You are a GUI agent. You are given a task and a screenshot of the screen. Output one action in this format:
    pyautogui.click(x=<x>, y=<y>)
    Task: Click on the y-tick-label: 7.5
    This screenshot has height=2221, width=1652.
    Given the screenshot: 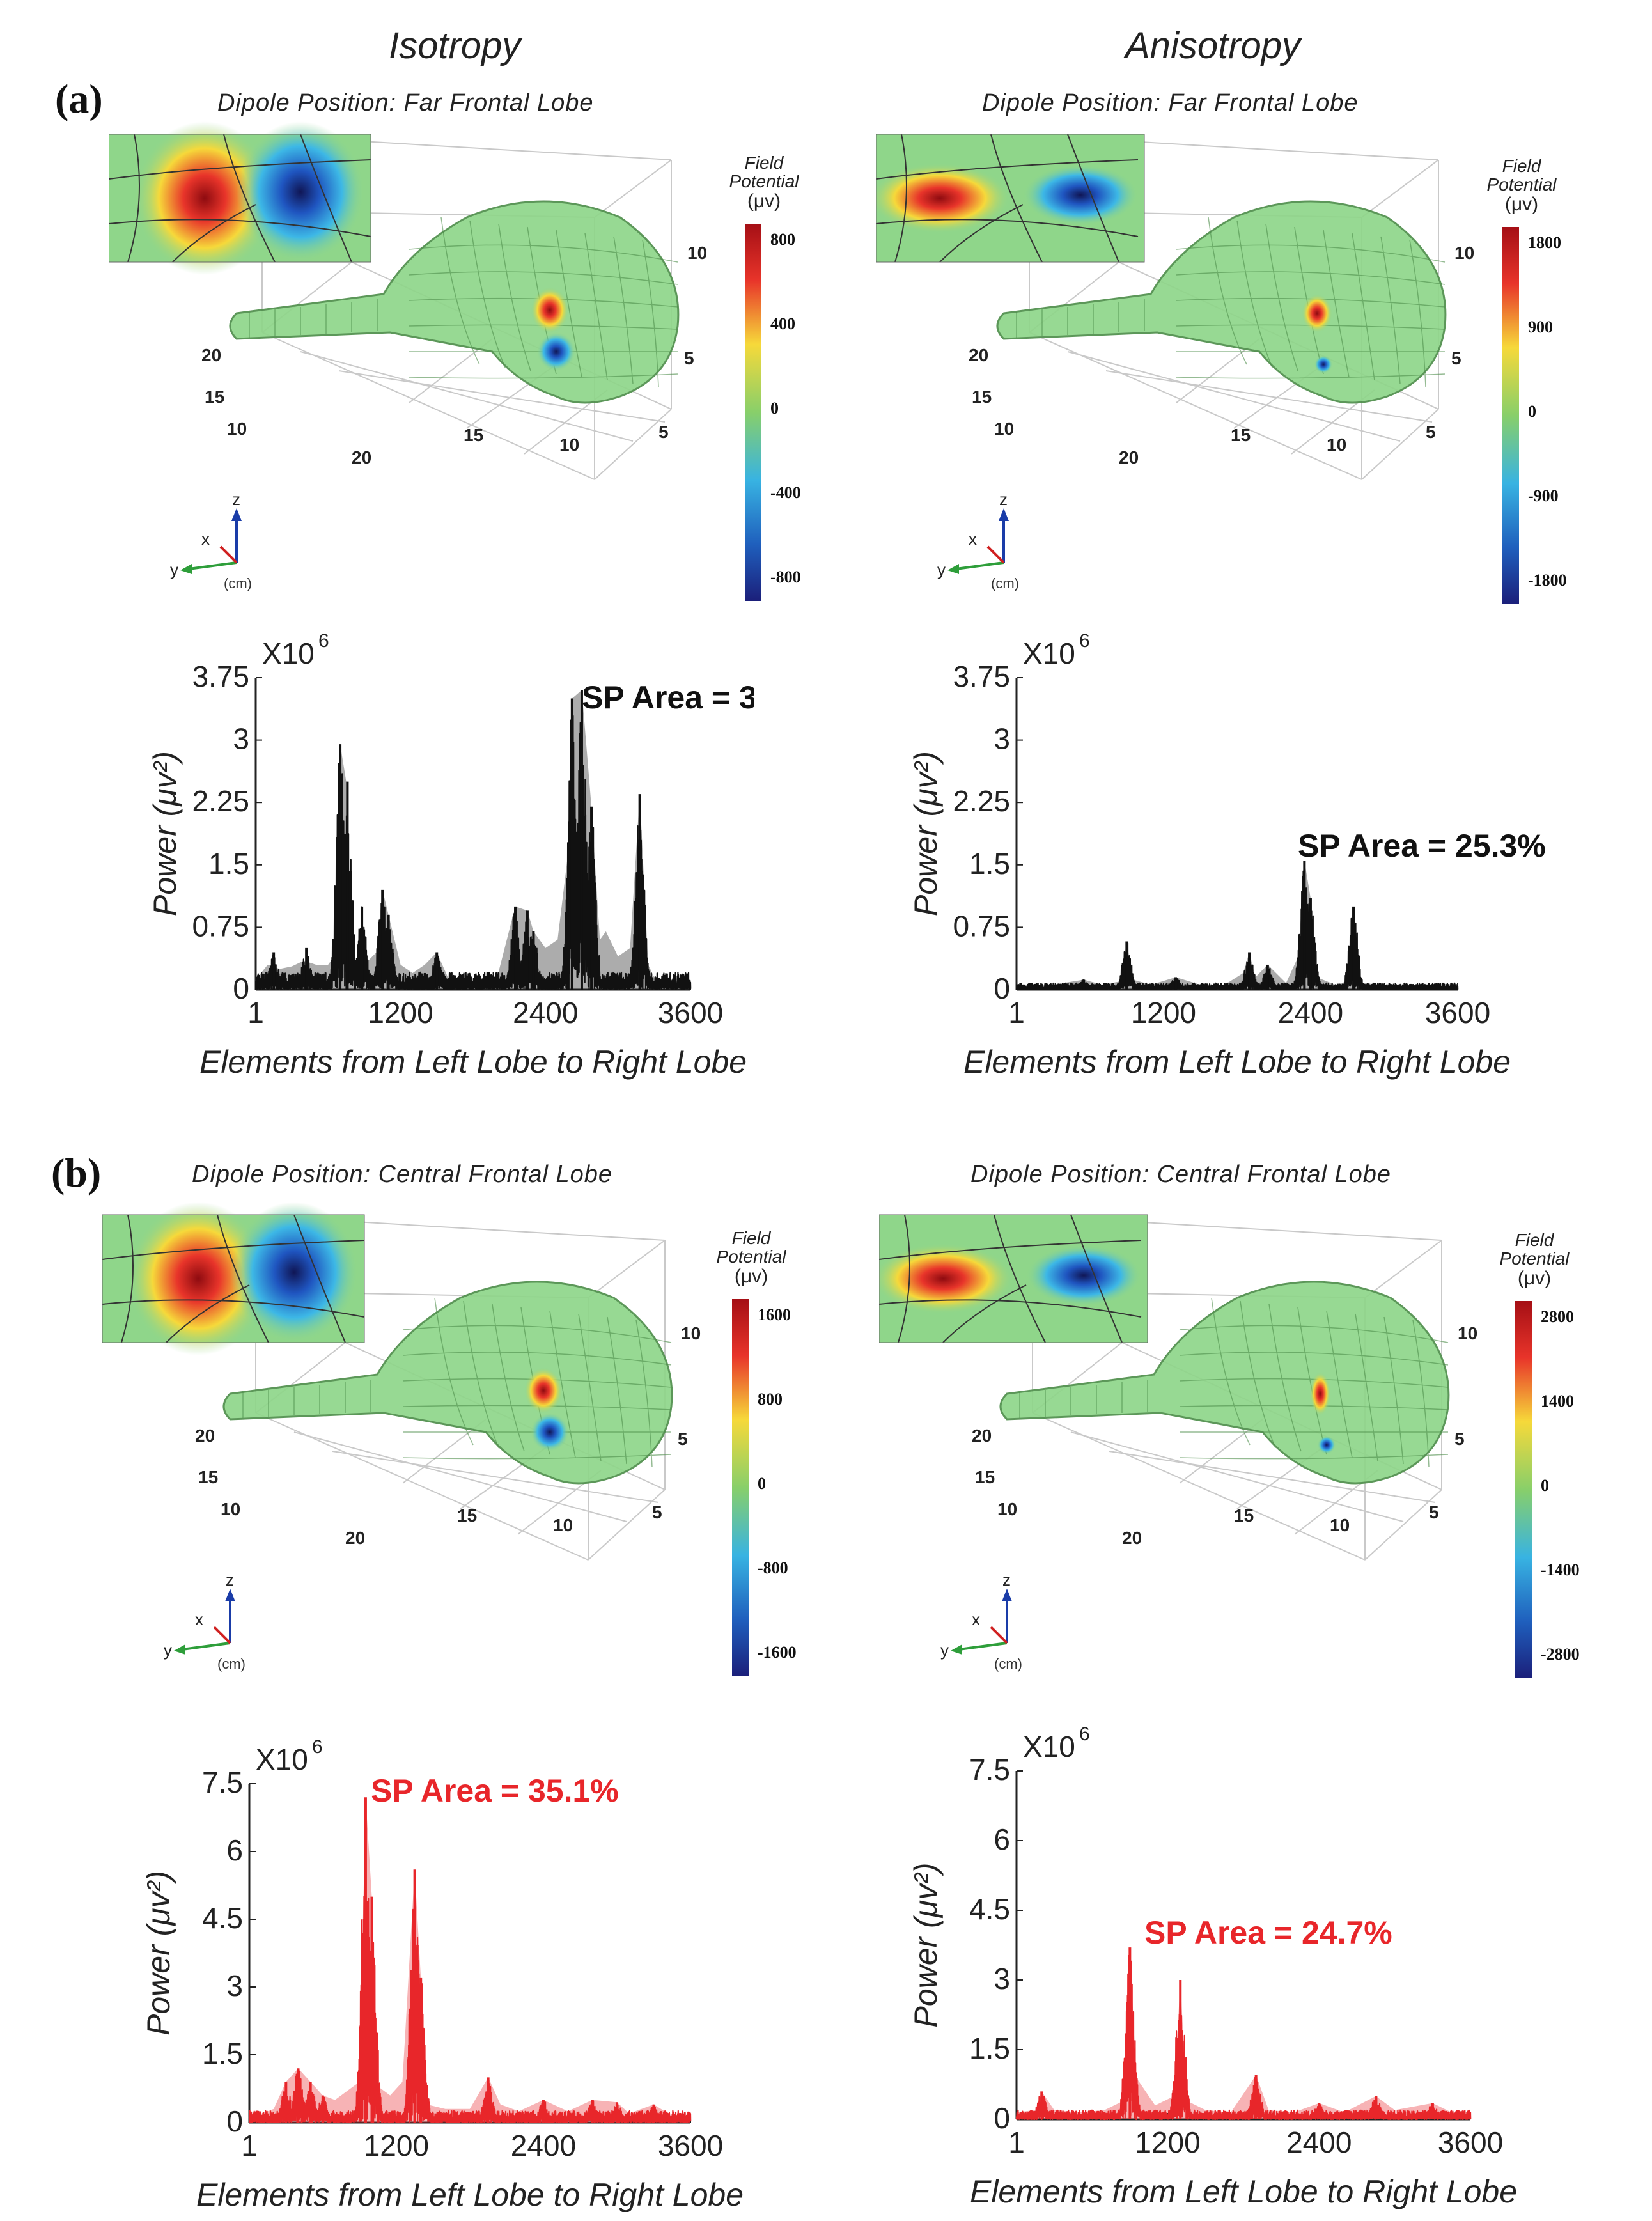 What is the action you would take?
    pyautogui.click(x=990, y=1769)
    